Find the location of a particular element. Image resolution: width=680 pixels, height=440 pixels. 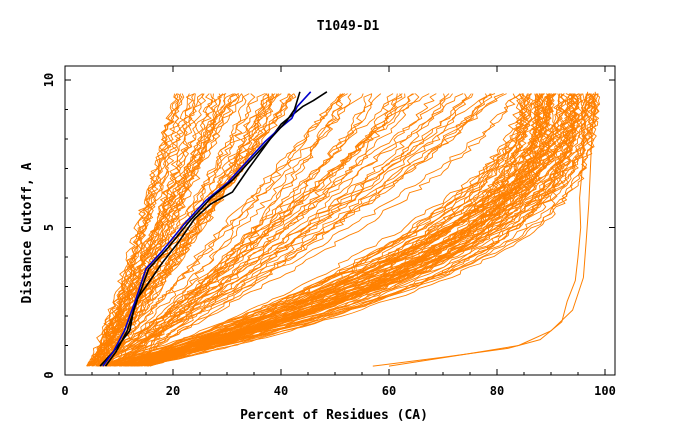

x-tick-label: 100 is located at coordinates (605, 391).